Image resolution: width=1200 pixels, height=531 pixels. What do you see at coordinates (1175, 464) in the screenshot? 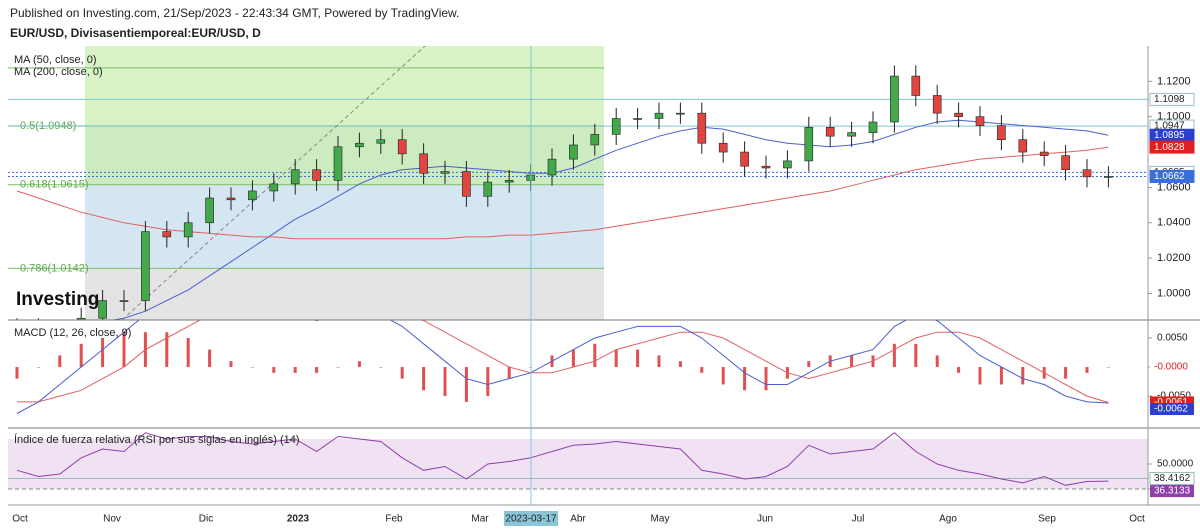
I see `y-tick-label: 50.0000` at bounding box center [1175, 464].